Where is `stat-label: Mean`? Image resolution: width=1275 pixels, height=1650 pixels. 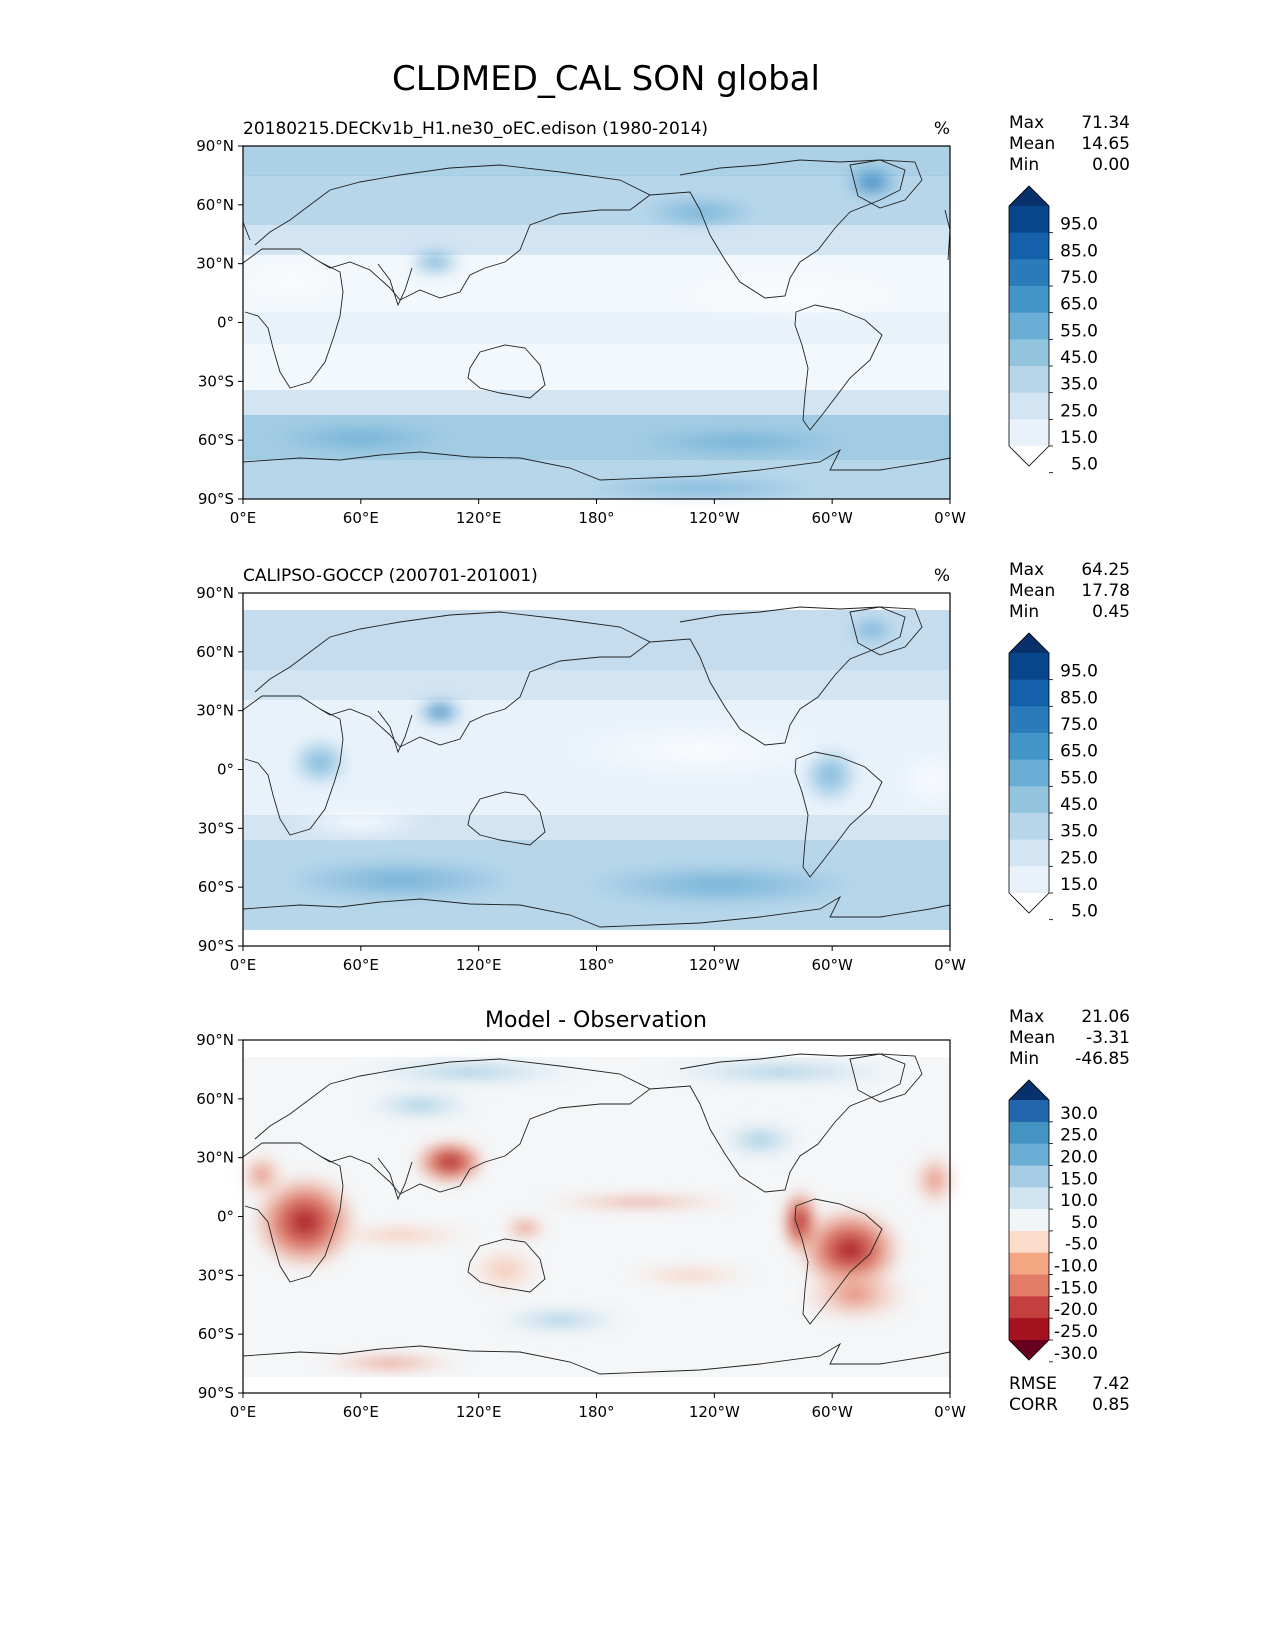 stat-label: Mean is located at coordinates (1032, 1038).